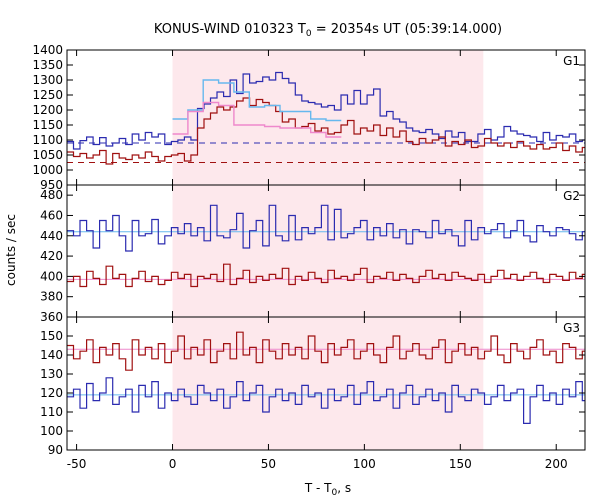 This screenshot has width=600, height=500. I want to click on x-tick-label: 0, so click(173, 464).